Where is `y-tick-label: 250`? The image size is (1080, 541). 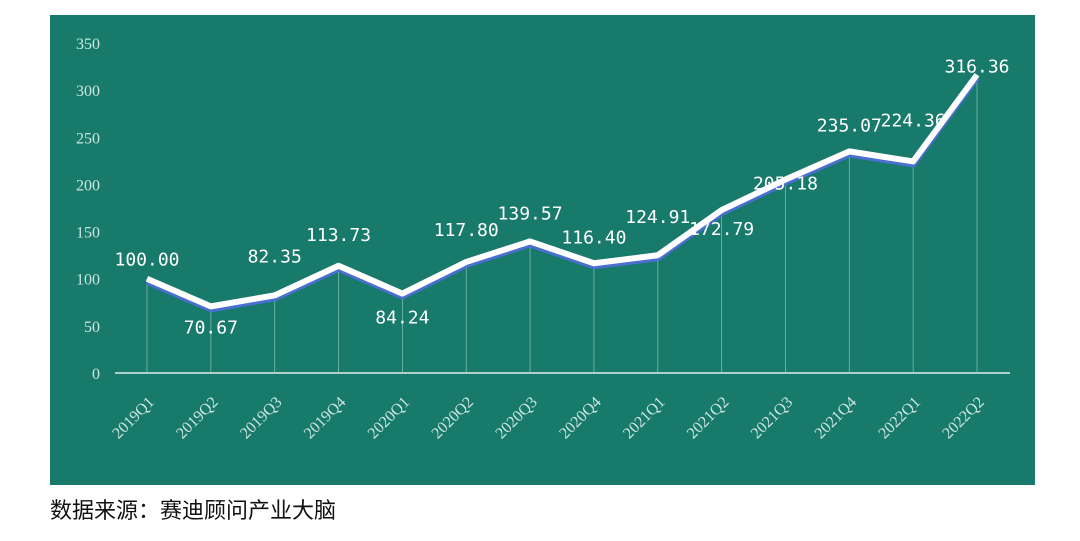
y-tick-label: 250 is located at coordinates (88, 138).